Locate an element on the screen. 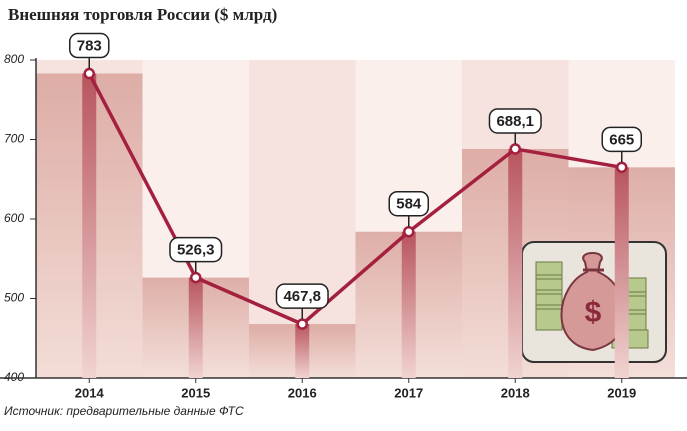 This screenshot has width=687, height=431. money-icon: $ is located at coordinates (594, 302).